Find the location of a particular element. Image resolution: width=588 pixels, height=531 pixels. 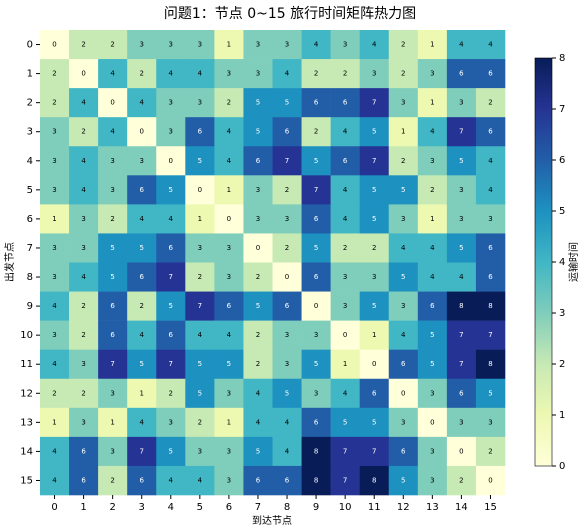

x-tick-label: 14 is located at coordinates (461, 507).